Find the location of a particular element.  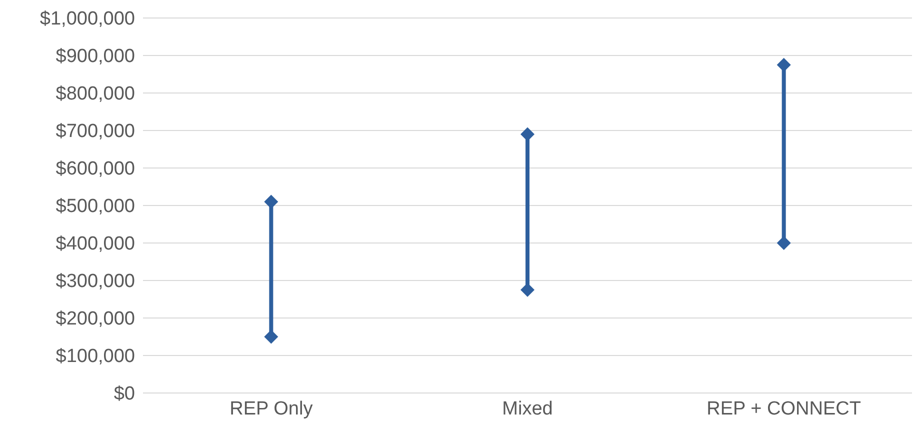

y-tick-label: $700,000 is located at coordinates (95, 131).